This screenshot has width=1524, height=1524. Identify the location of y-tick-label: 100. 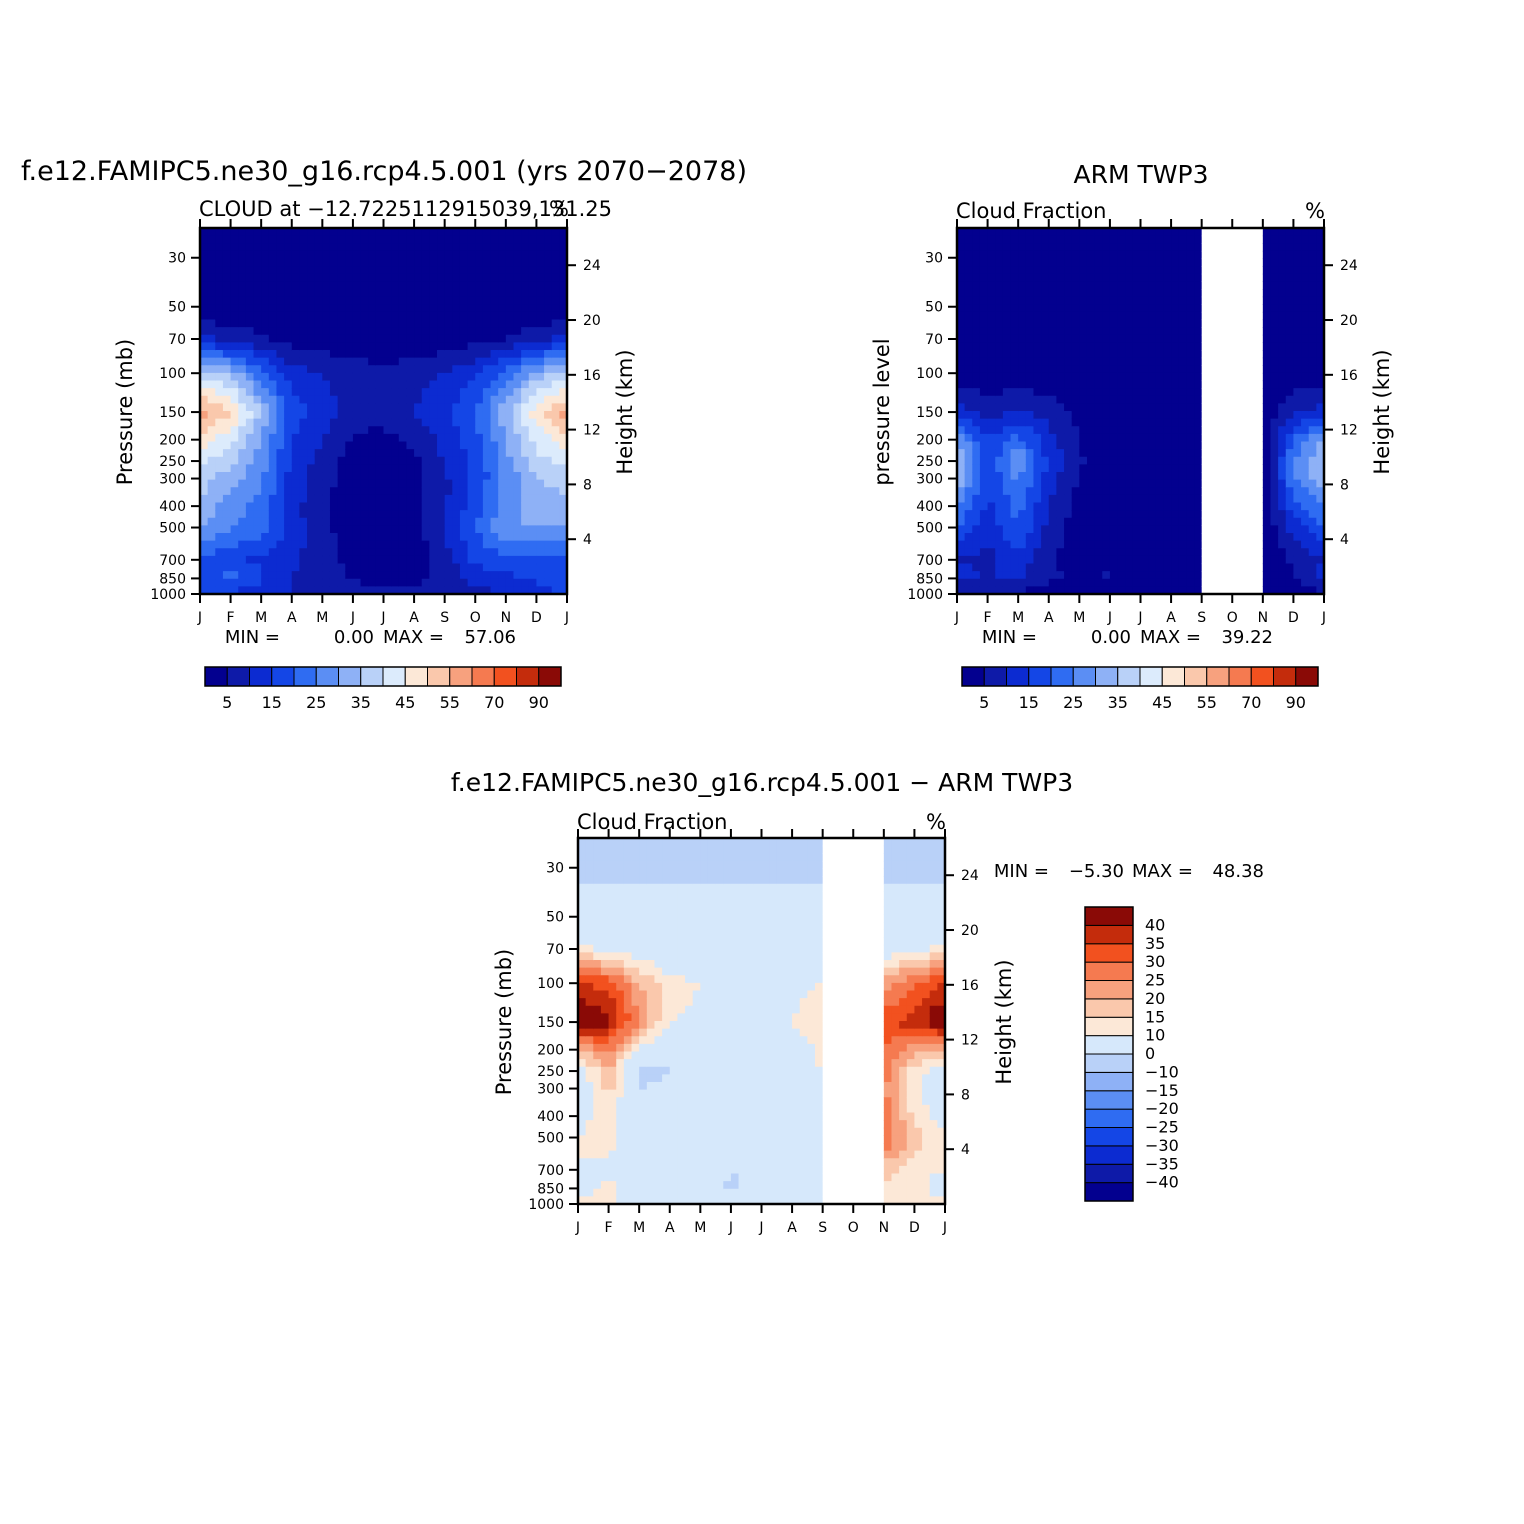
(929, 374).